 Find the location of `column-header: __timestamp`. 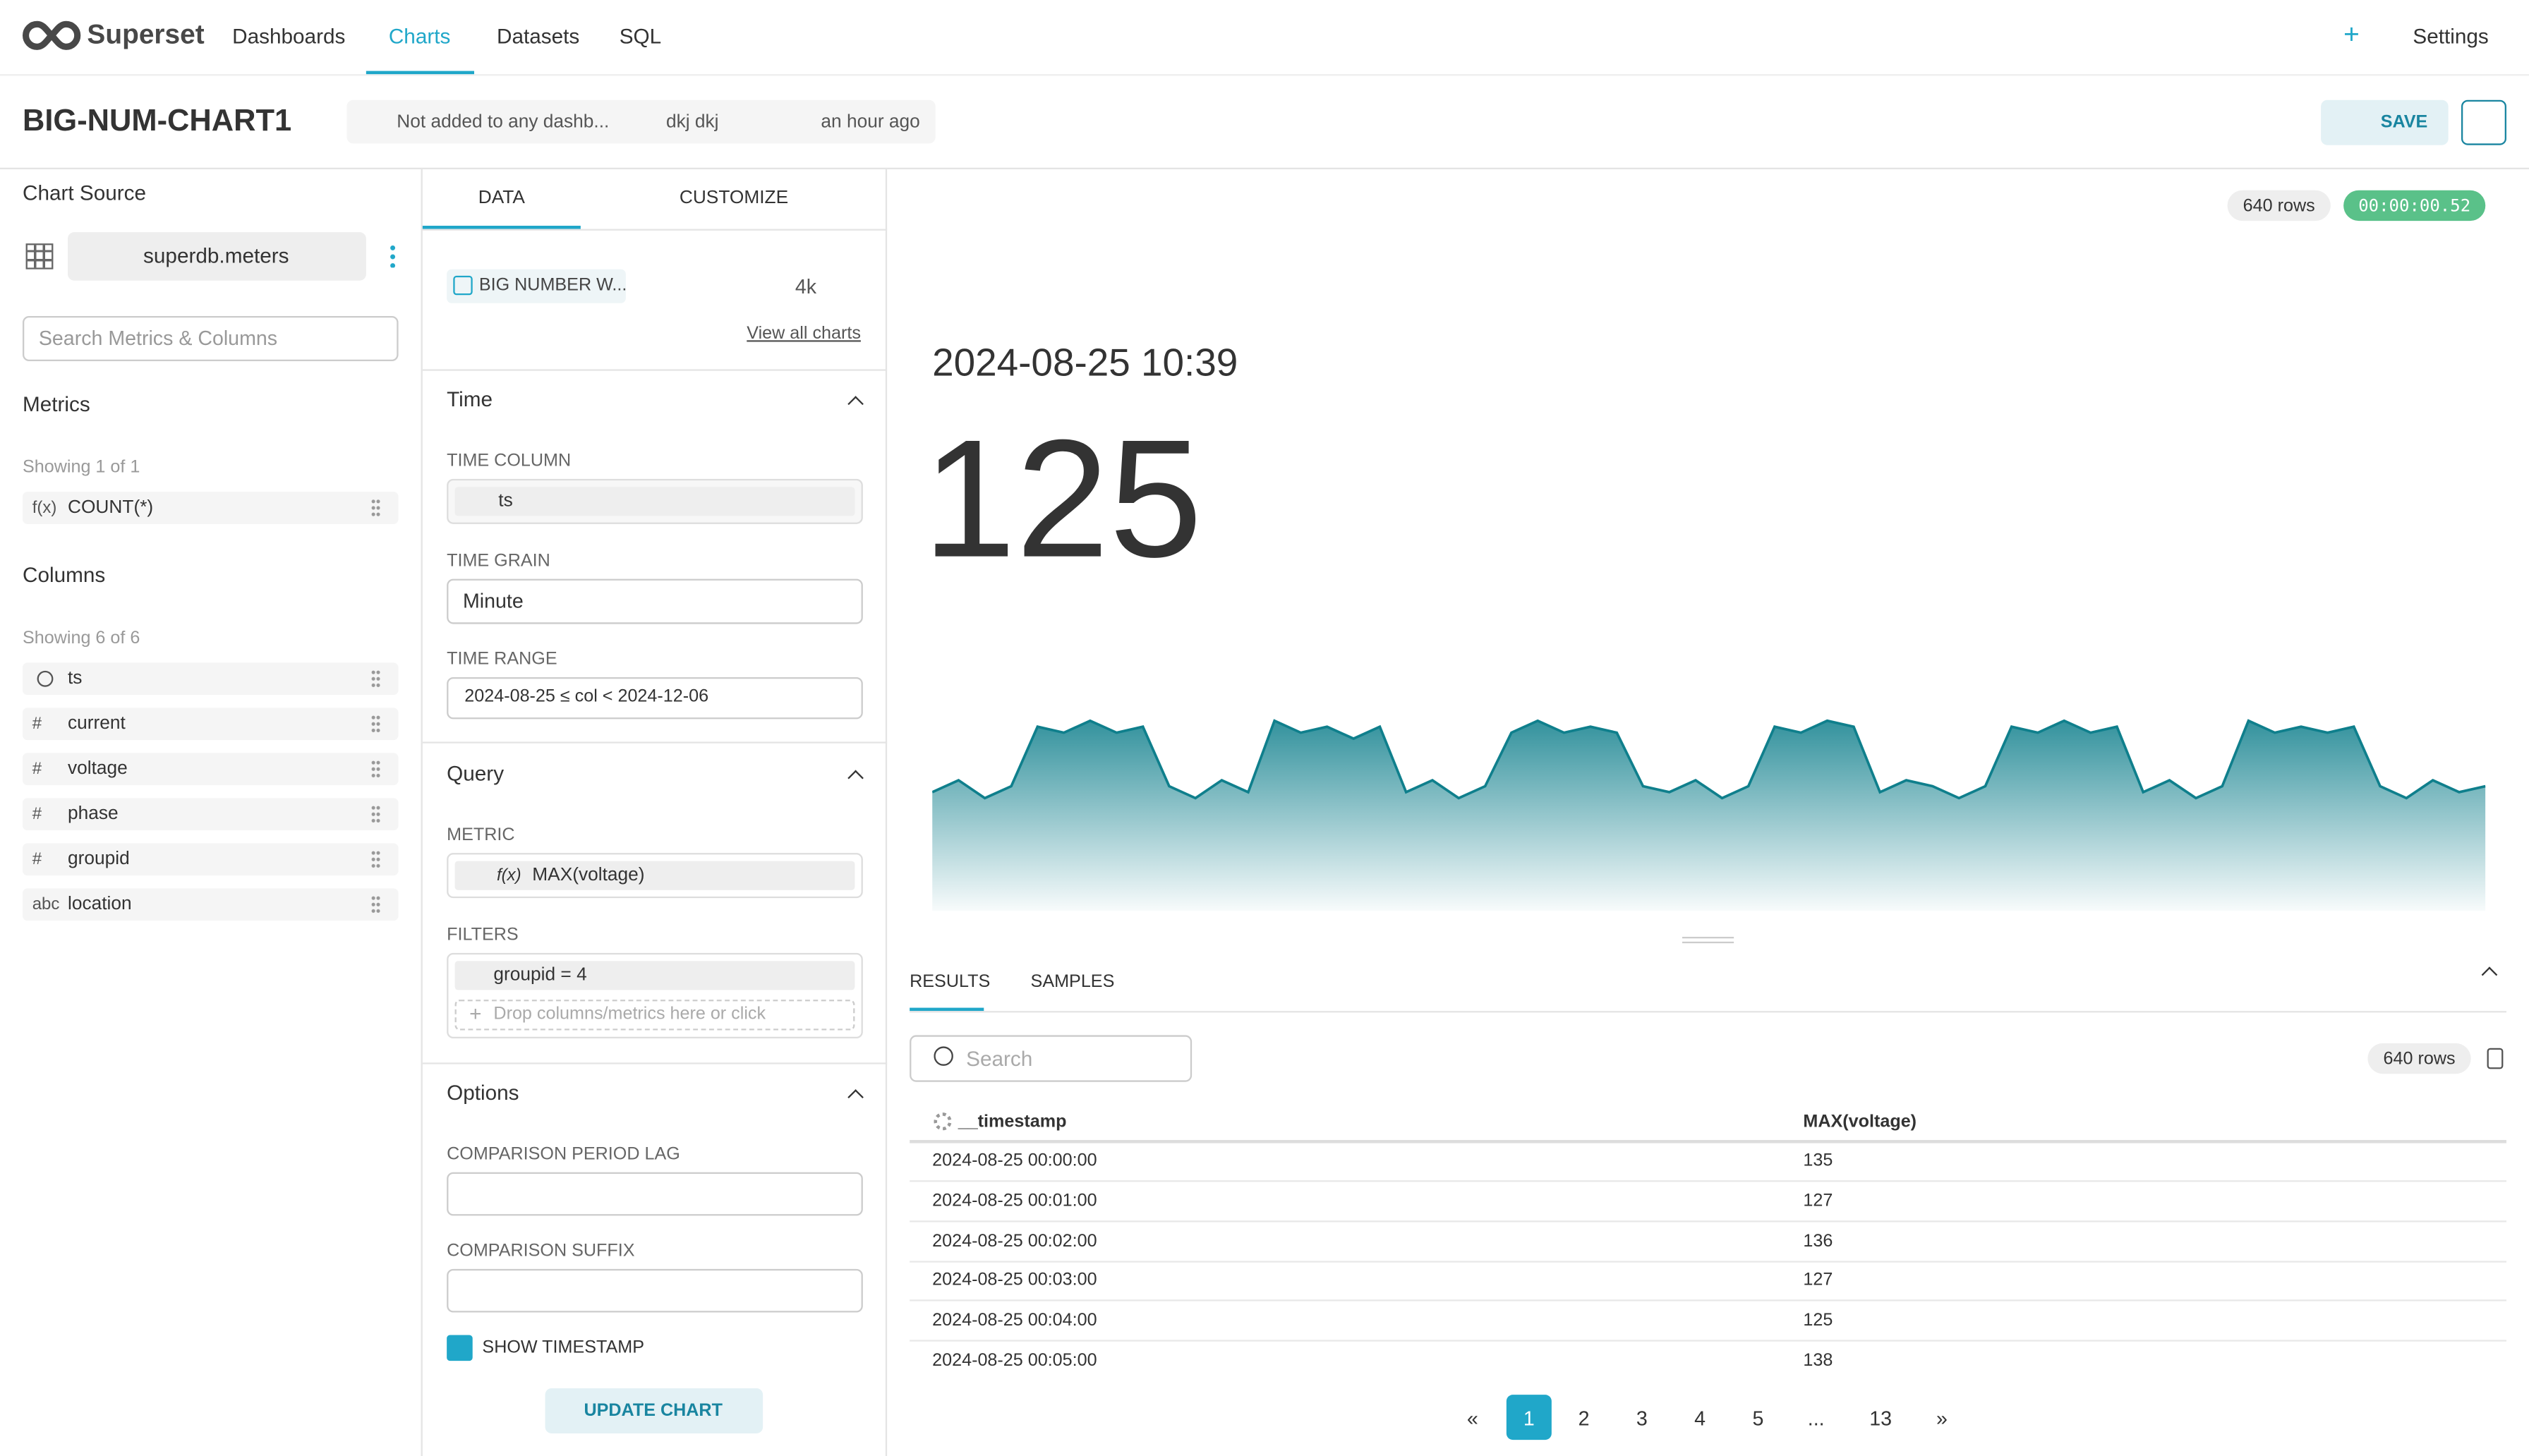

column-header: __timestamp is located at coordinates (1012, 1122).